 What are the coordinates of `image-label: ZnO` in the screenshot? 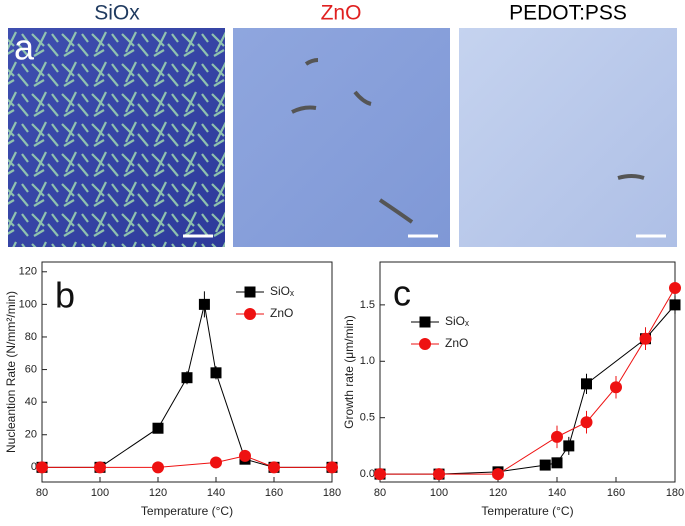 It's located at (341, 13).